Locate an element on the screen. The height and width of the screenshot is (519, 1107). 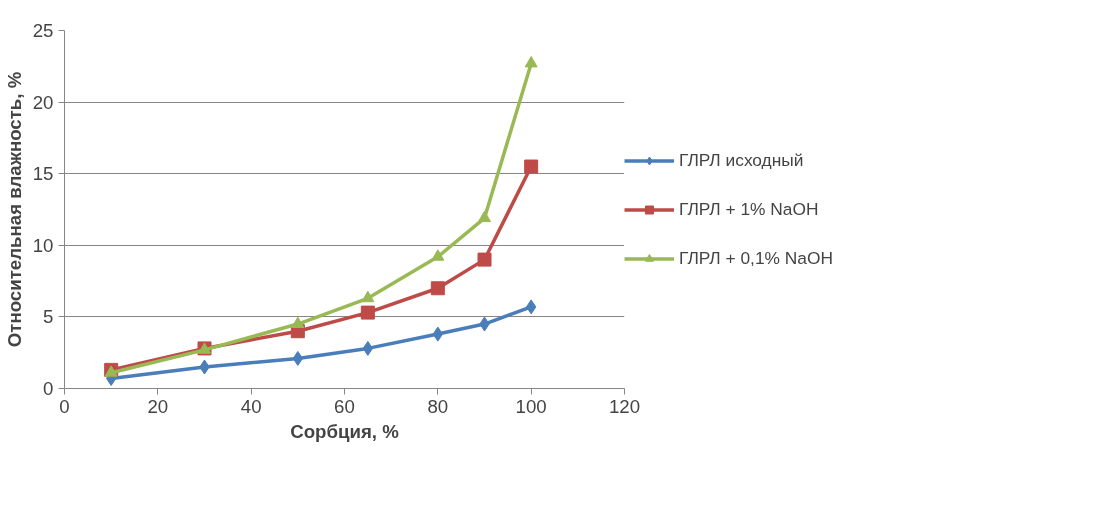
y-tick-label: 0 is located at coordinates (48, 388).